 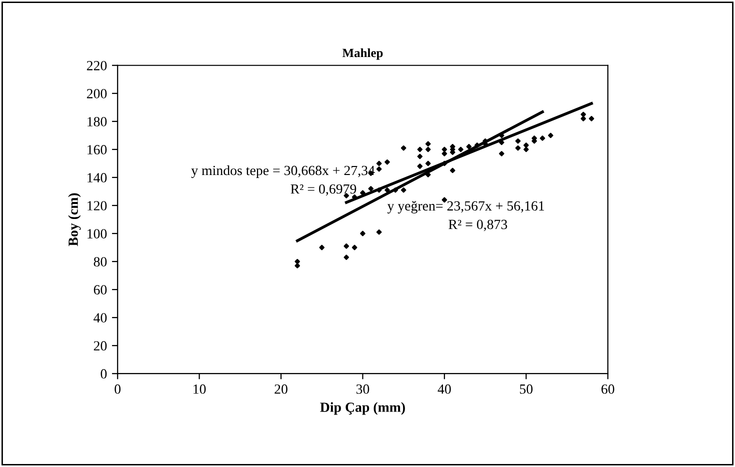 What do you see at coordinates (97, 205) in the screenshot?
I see `y-tick-label: 120` at bounding box center [97, 205].